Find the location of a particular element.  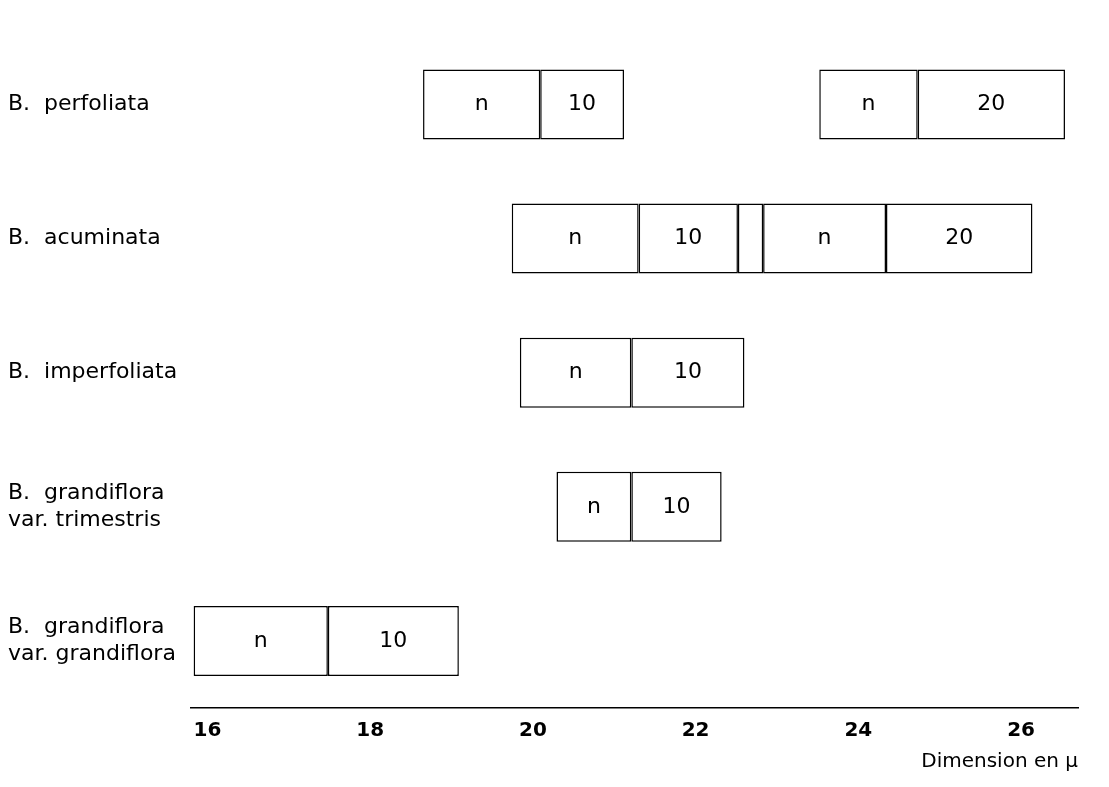

x-tick-label: 26 is located at coordinates (1021, 729).